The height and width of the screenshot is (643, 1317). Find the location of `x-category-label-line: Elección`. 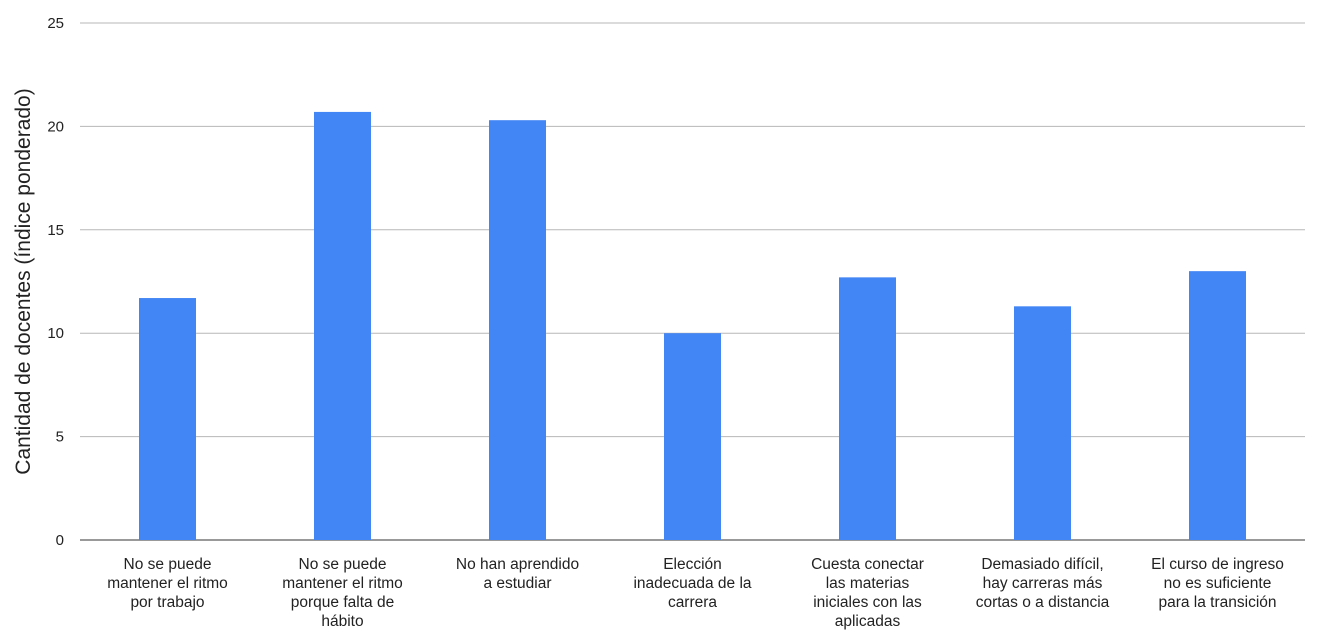

x-category-label-line: Elección is located at coordinates (692, 564).